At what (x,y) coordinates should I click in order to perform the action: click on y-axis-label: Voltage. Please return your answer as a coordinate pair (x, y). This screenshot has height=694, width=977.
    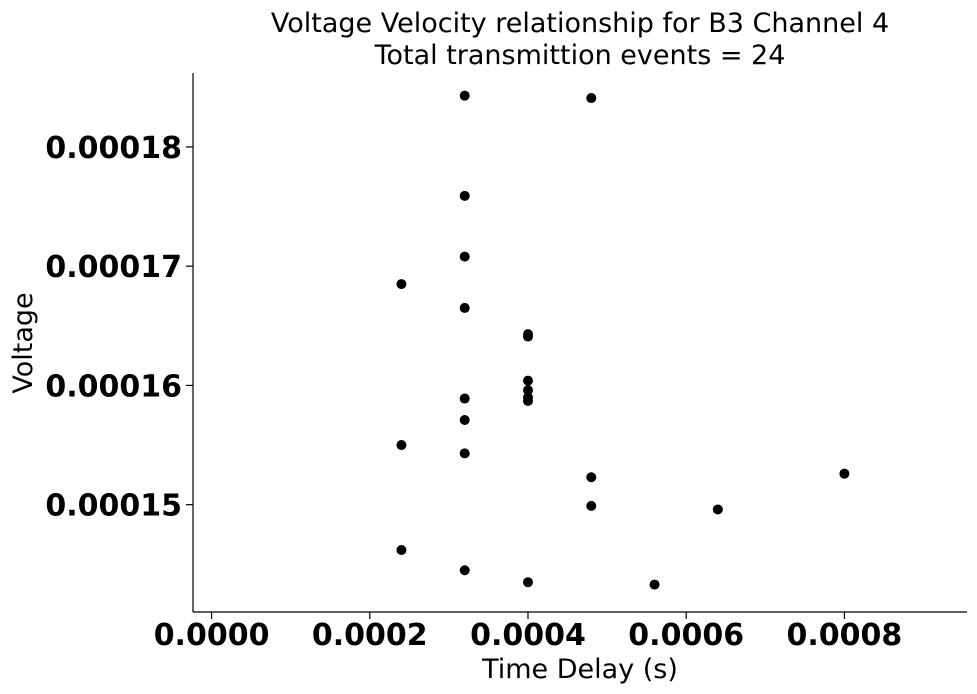
    Looking at the image, I should click on (23, 342).